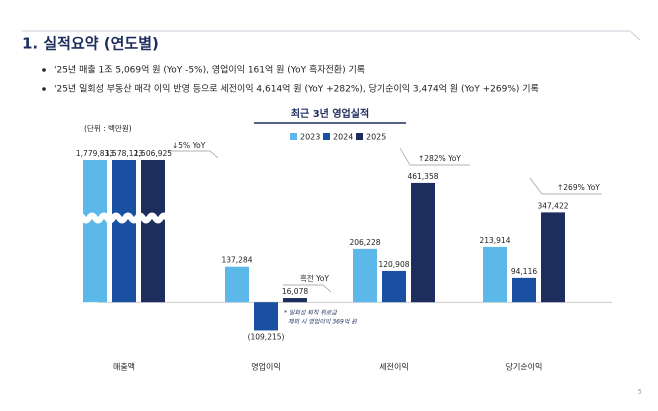  What do you see at coordinates (343, 137) in the screenshot?
I see `legend-label: 2024` at bounding box center [343, 137].